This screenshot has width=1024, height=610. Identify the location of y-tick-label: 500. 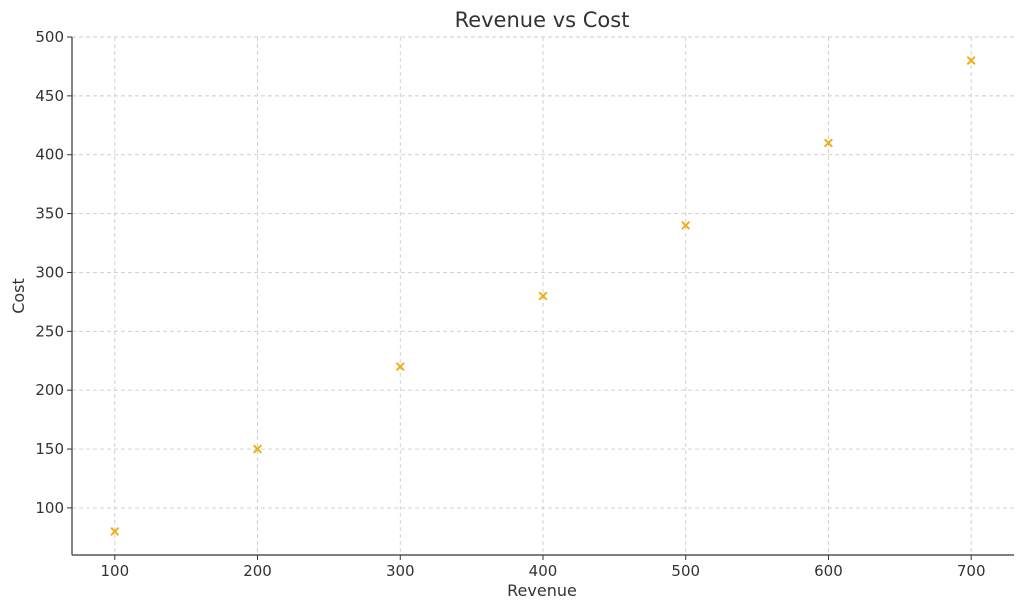
(49, 37).